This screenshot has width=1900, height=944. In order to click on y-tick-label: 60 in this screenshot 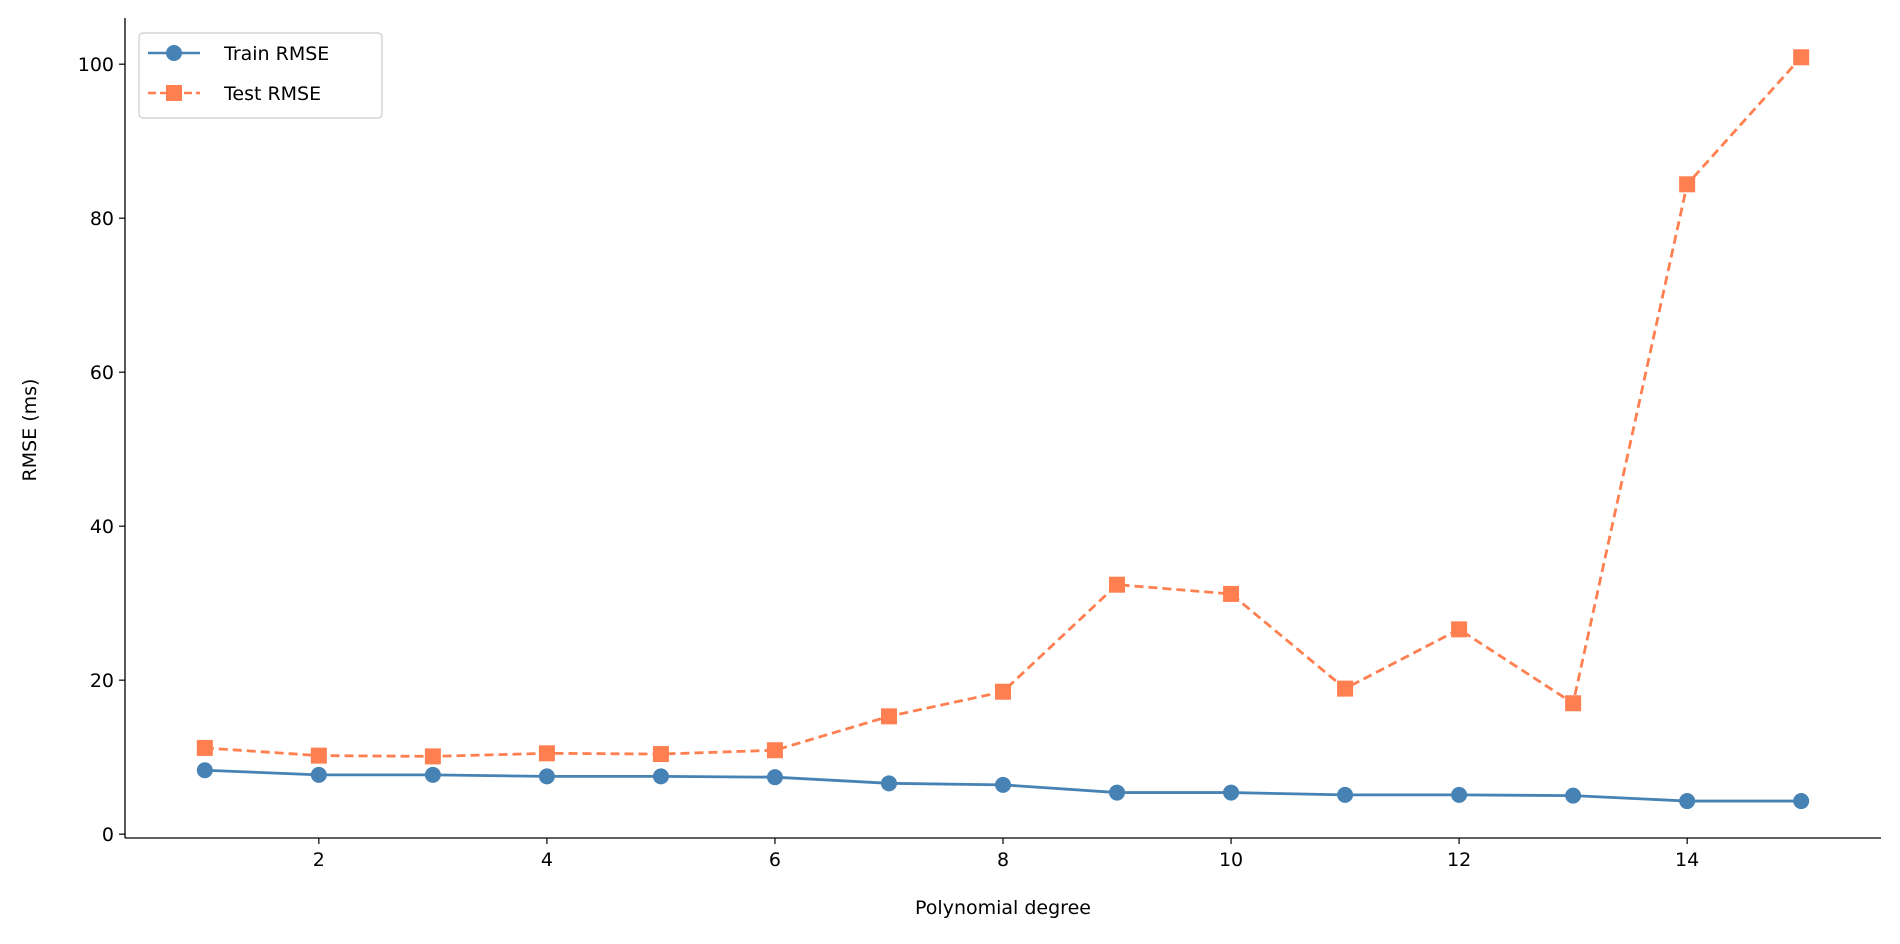, I will do `click(102, 373)`.